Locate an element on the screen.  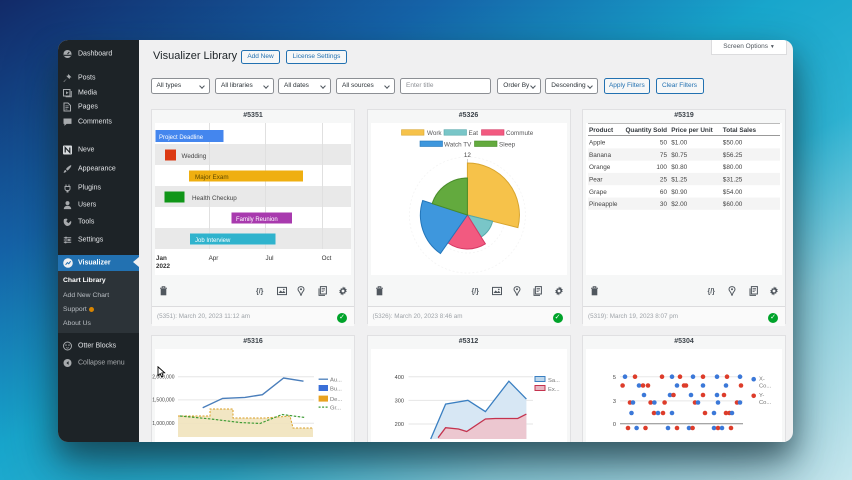
svg-text: Wedding is located at coordinates (194, 156).